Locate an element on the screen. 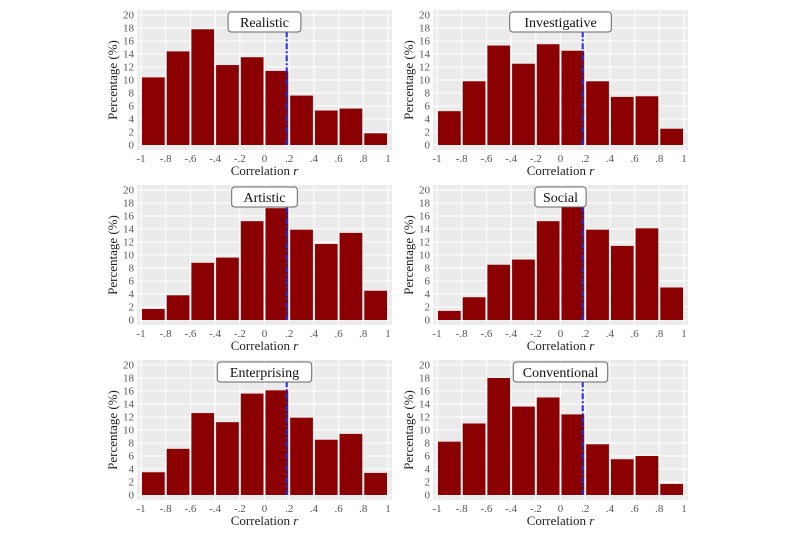 The width and height of the screenshot is (800, 535). panel-title: Investigative is located at coordinates (560, 23).